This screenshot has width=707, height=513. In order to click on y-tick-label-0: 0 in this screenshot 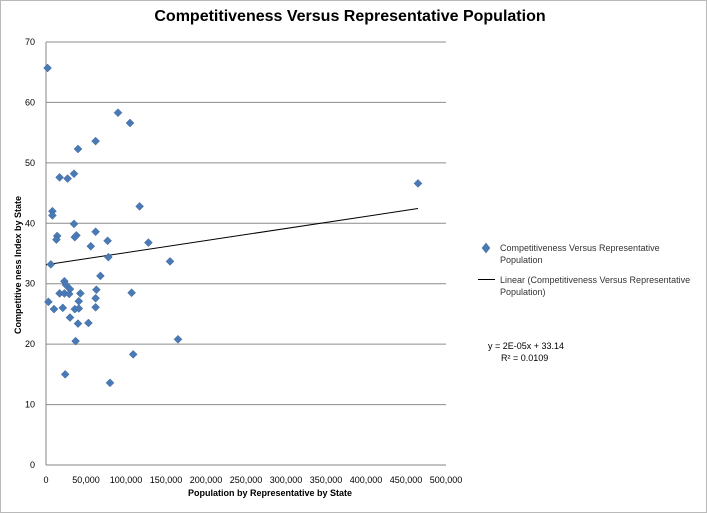, I will do `click(32, 465)`.